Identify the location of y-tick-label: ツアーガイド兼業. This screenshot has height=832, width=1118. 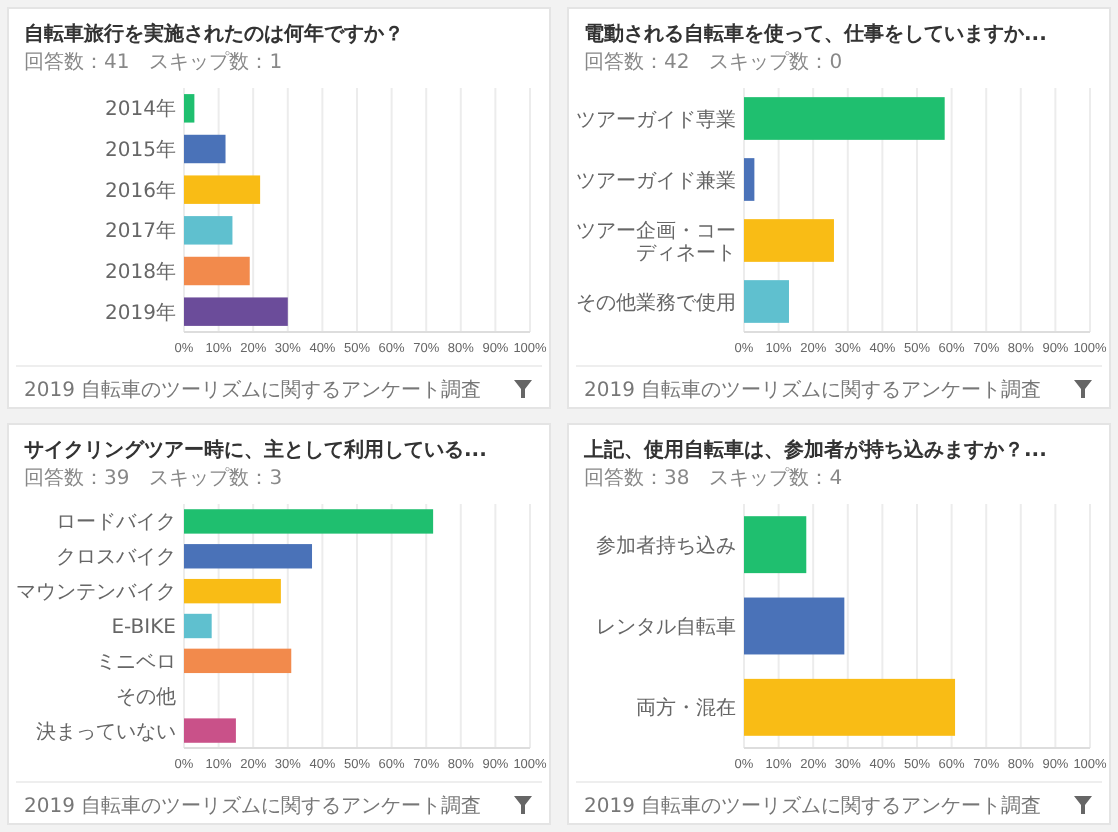
(656, 180).